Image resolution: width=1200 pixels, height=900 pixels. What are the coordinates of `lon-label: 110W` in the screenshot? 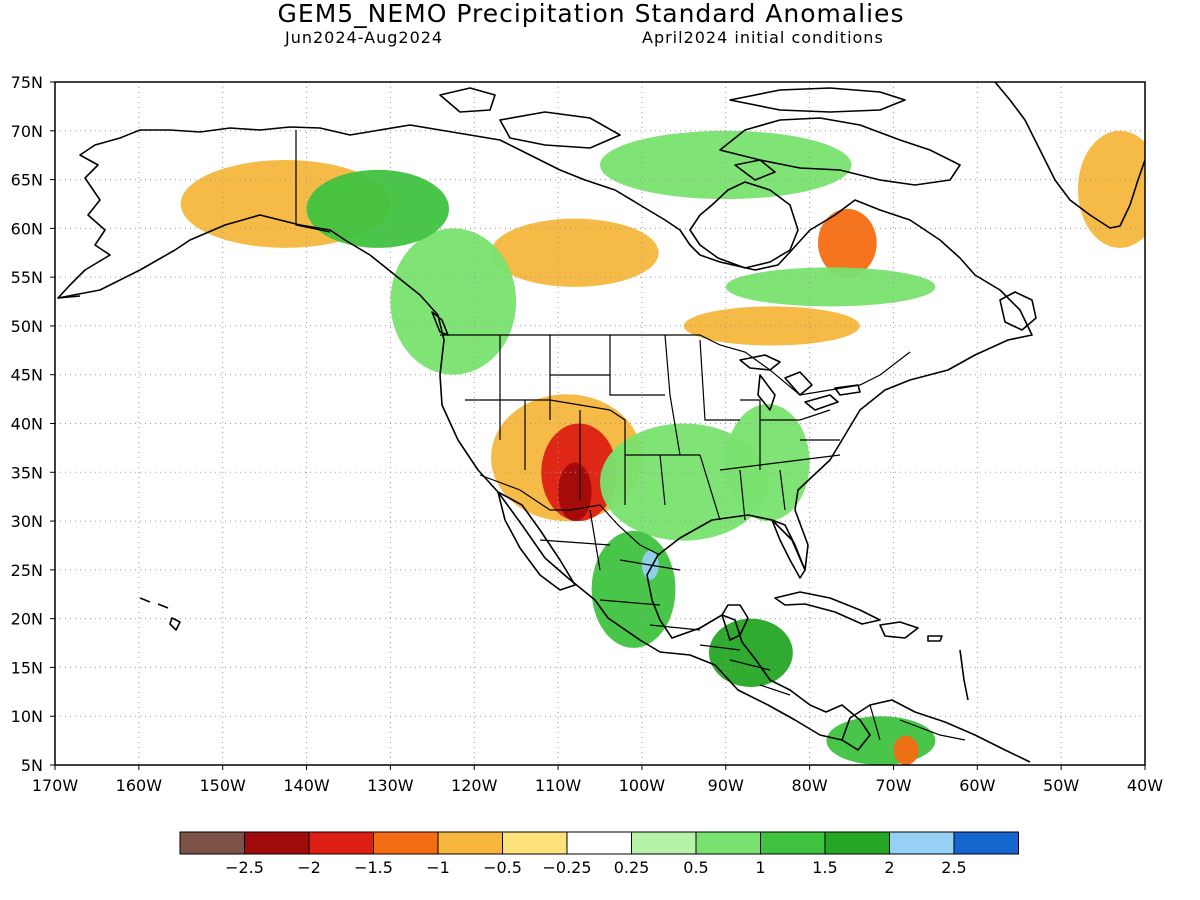 It's located at (558, 785).